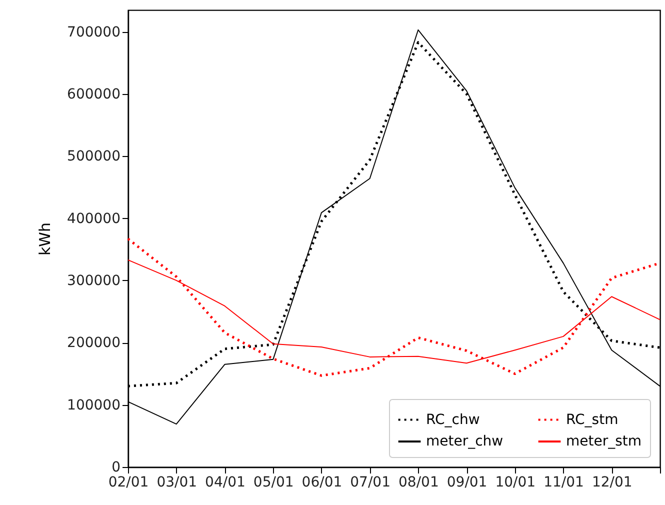 This screenshot has height=505, width=665. What do you see at coordinates (515, 482) in the screenshot?
I see `x-tick-label: 10/01` at bounding box center [515, 482].